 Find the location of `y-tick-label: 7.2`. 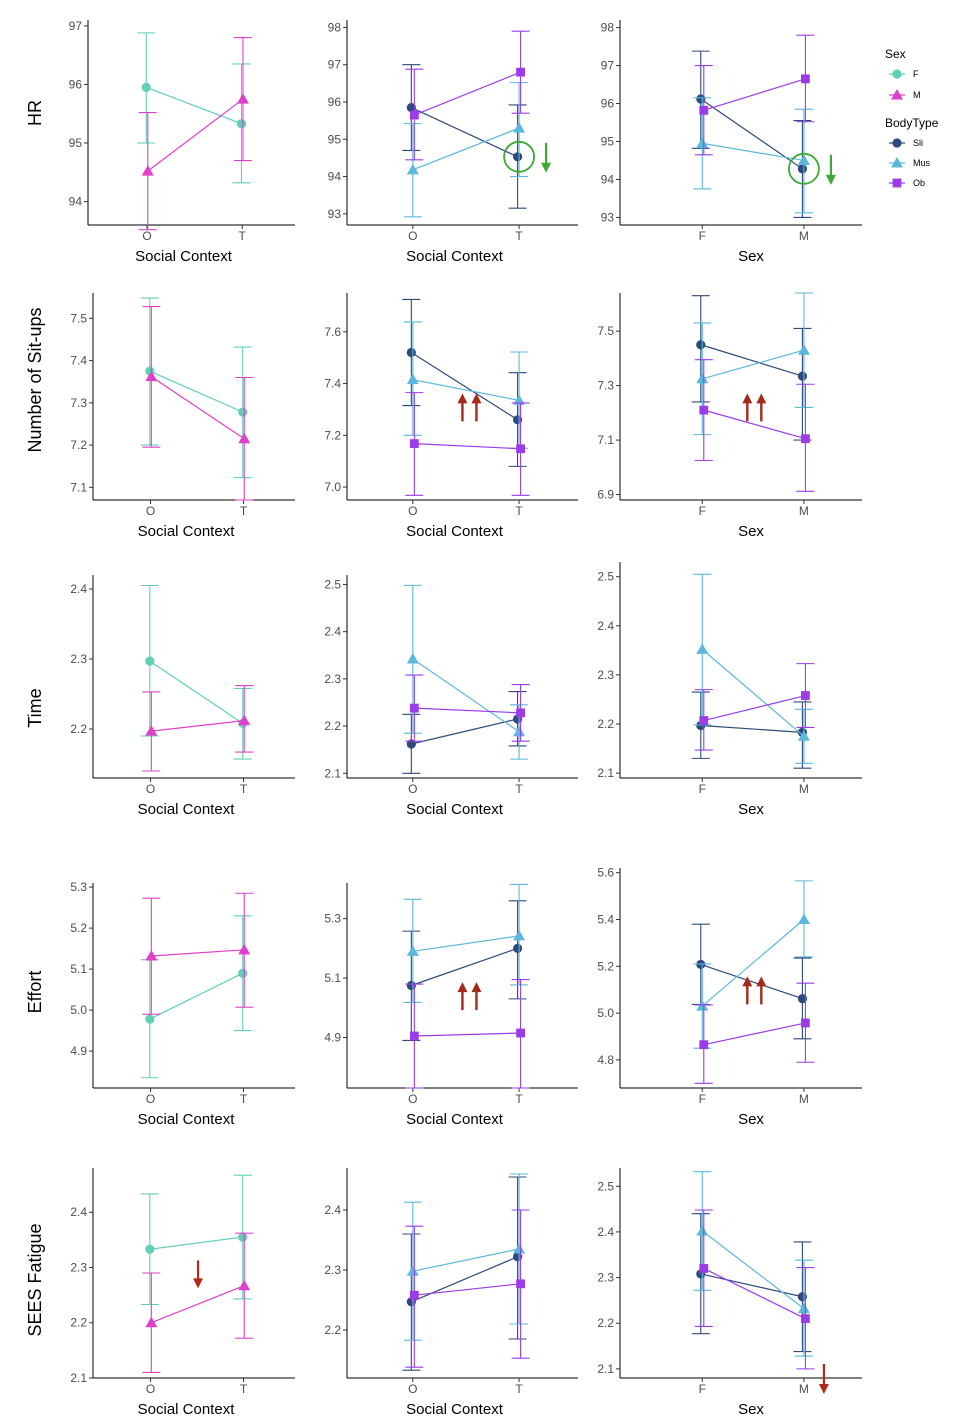

y-tick-label: 7.2 is located at coordinates (332, 435).